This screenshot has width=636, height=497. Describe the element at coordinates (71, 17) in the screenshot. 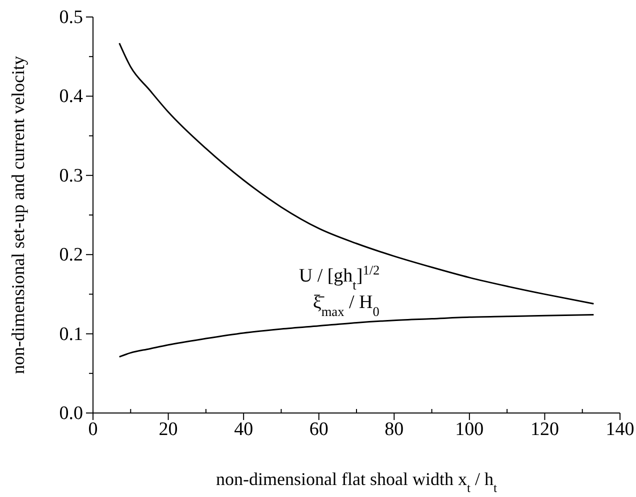

I see `y-tick-label: 0.5` at that location.